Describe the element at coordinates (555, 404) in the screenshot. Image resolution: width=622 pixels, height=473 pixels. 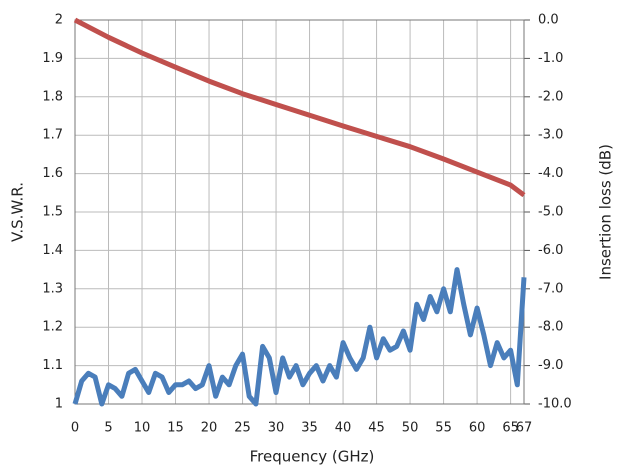
I see `y2-tick-label: -10.0` at that location.